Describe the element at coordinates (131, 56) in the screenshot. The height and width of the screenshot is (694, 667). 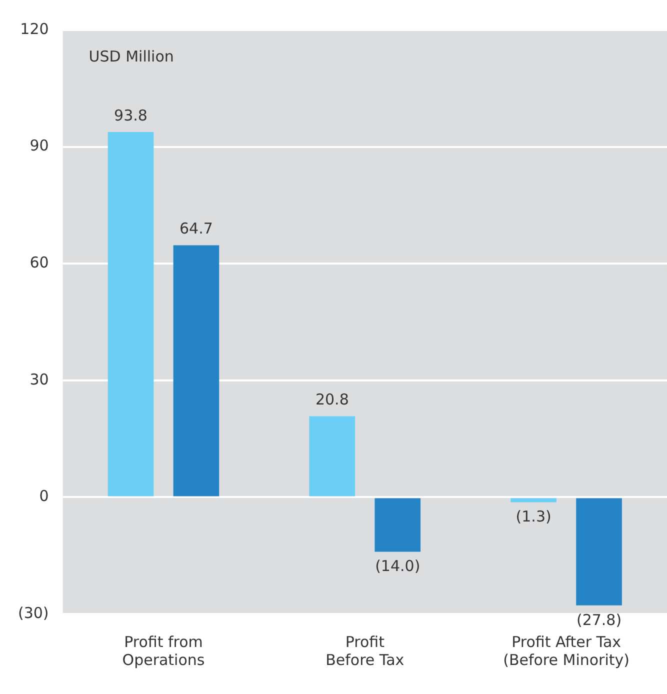
I see `annotation: USD Million` at that location.